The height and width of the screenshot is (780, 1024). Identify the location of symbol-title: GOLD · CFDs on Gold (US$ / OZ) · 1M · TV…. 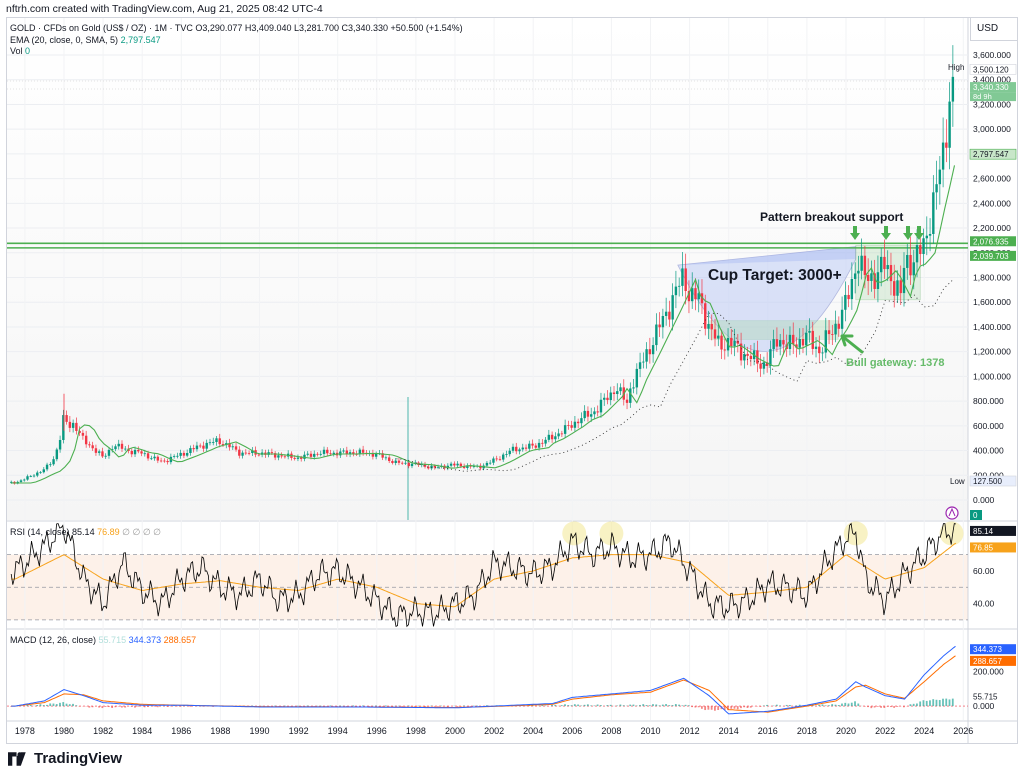
(101, 28).